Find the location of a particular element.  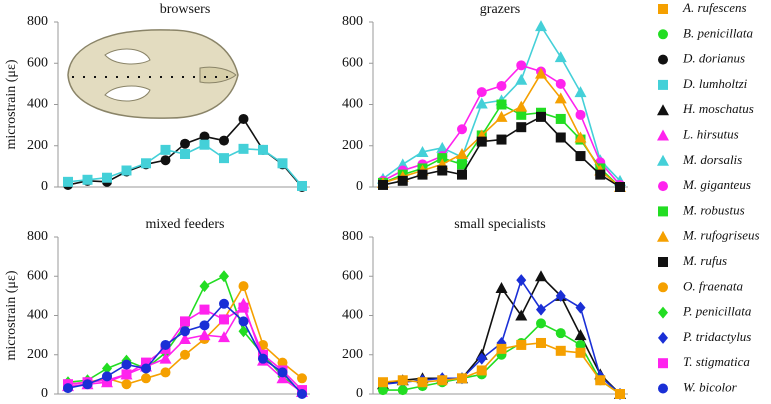

legend-label: P. tridactylus is located at coordinates (716, 336).